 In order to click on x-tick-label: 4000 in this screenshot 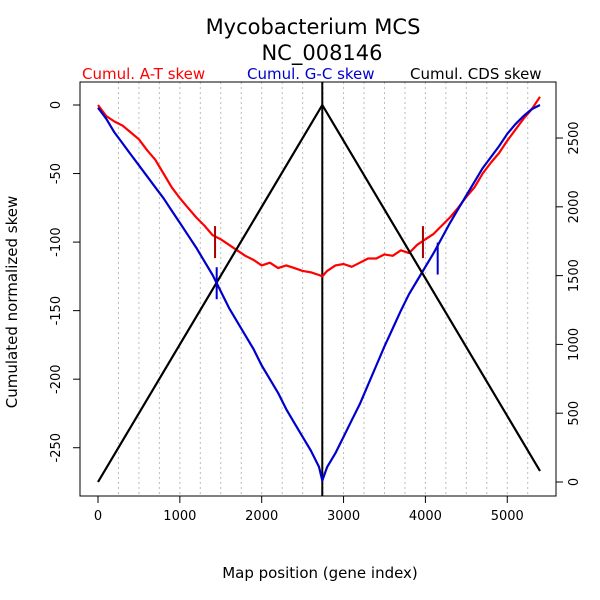, I will do `click(425, 516)`.